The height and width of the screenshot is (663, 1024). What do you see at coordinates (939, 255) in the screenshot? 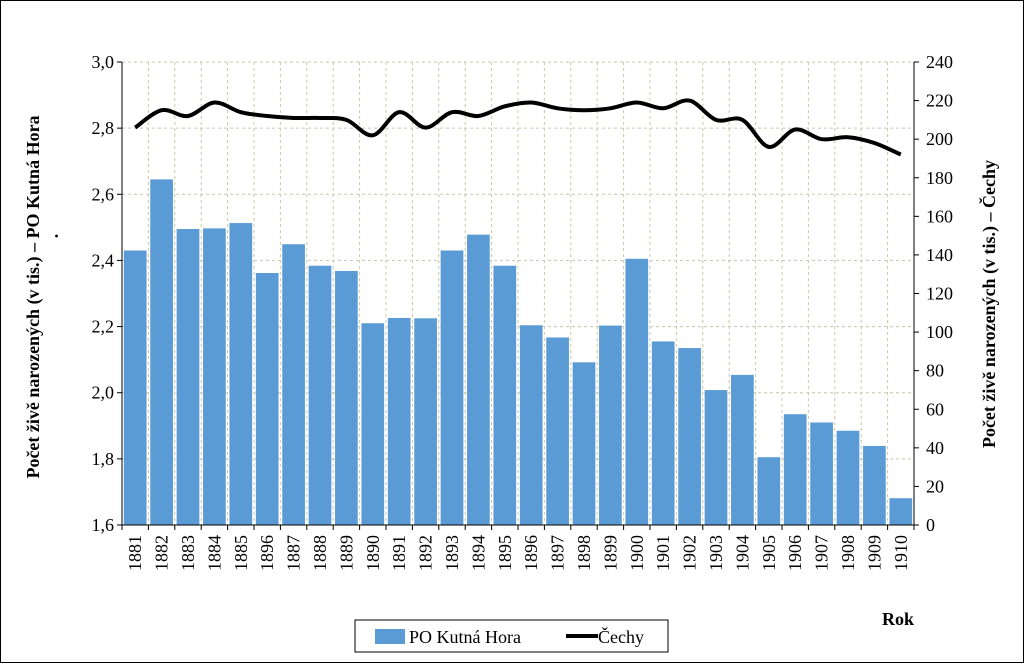
I see `y-right-tick-label: 140` at bounding box center [939, 255].